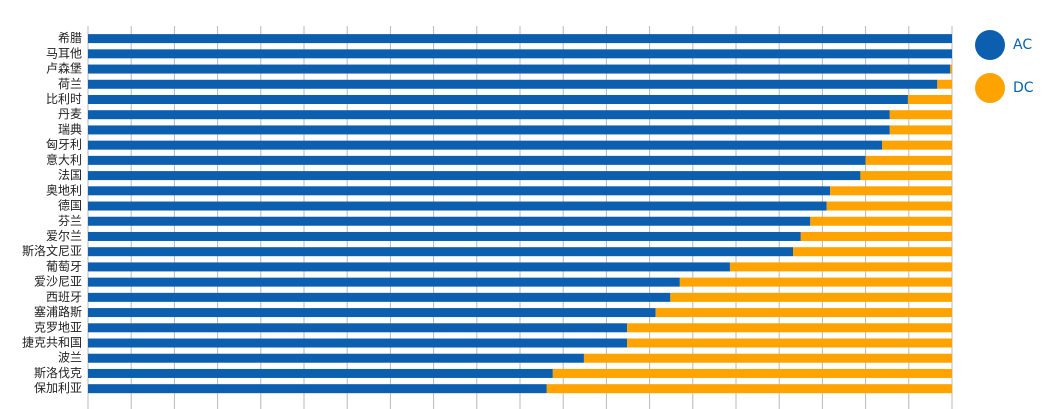  What do you see at coordinates (64, 266) in the screenshot?
I see `y-tick-label: 葡萄牙` at bounding box center [64, 266].